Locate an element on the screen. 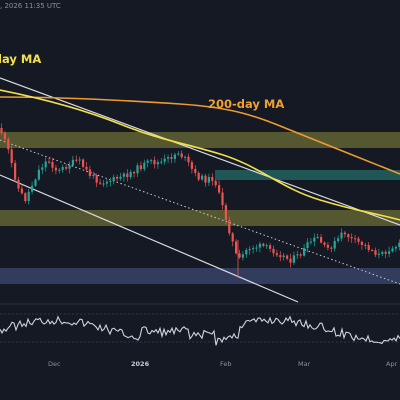  ma50-label: 50-day MA is located at coordinates (20, 59).